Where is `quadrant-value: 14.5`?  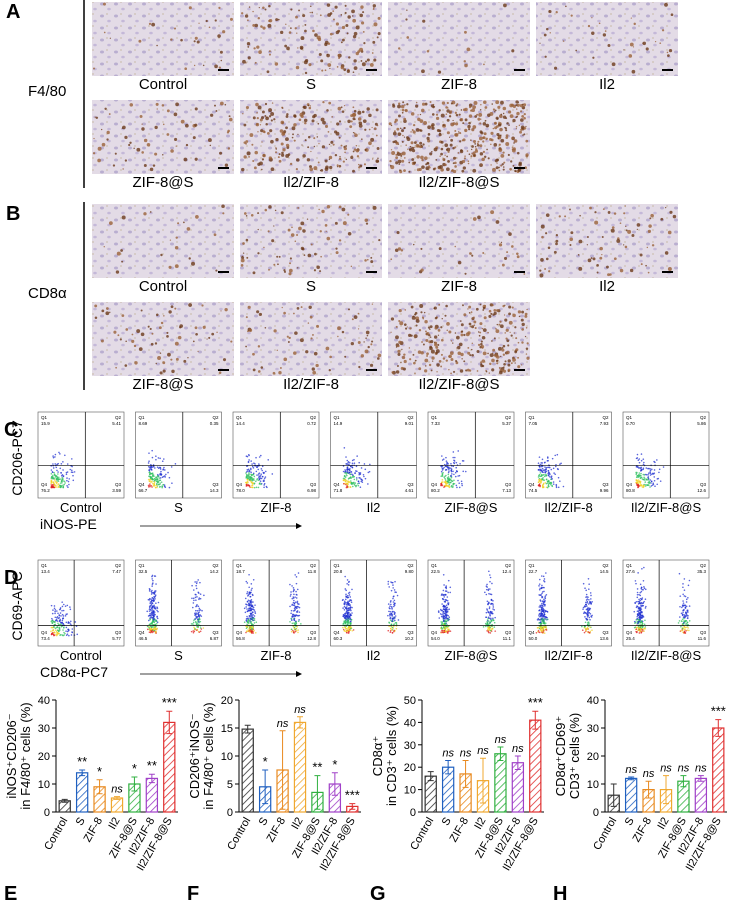
quadrant-value: 14.5 is located at coordinates (604, 571).